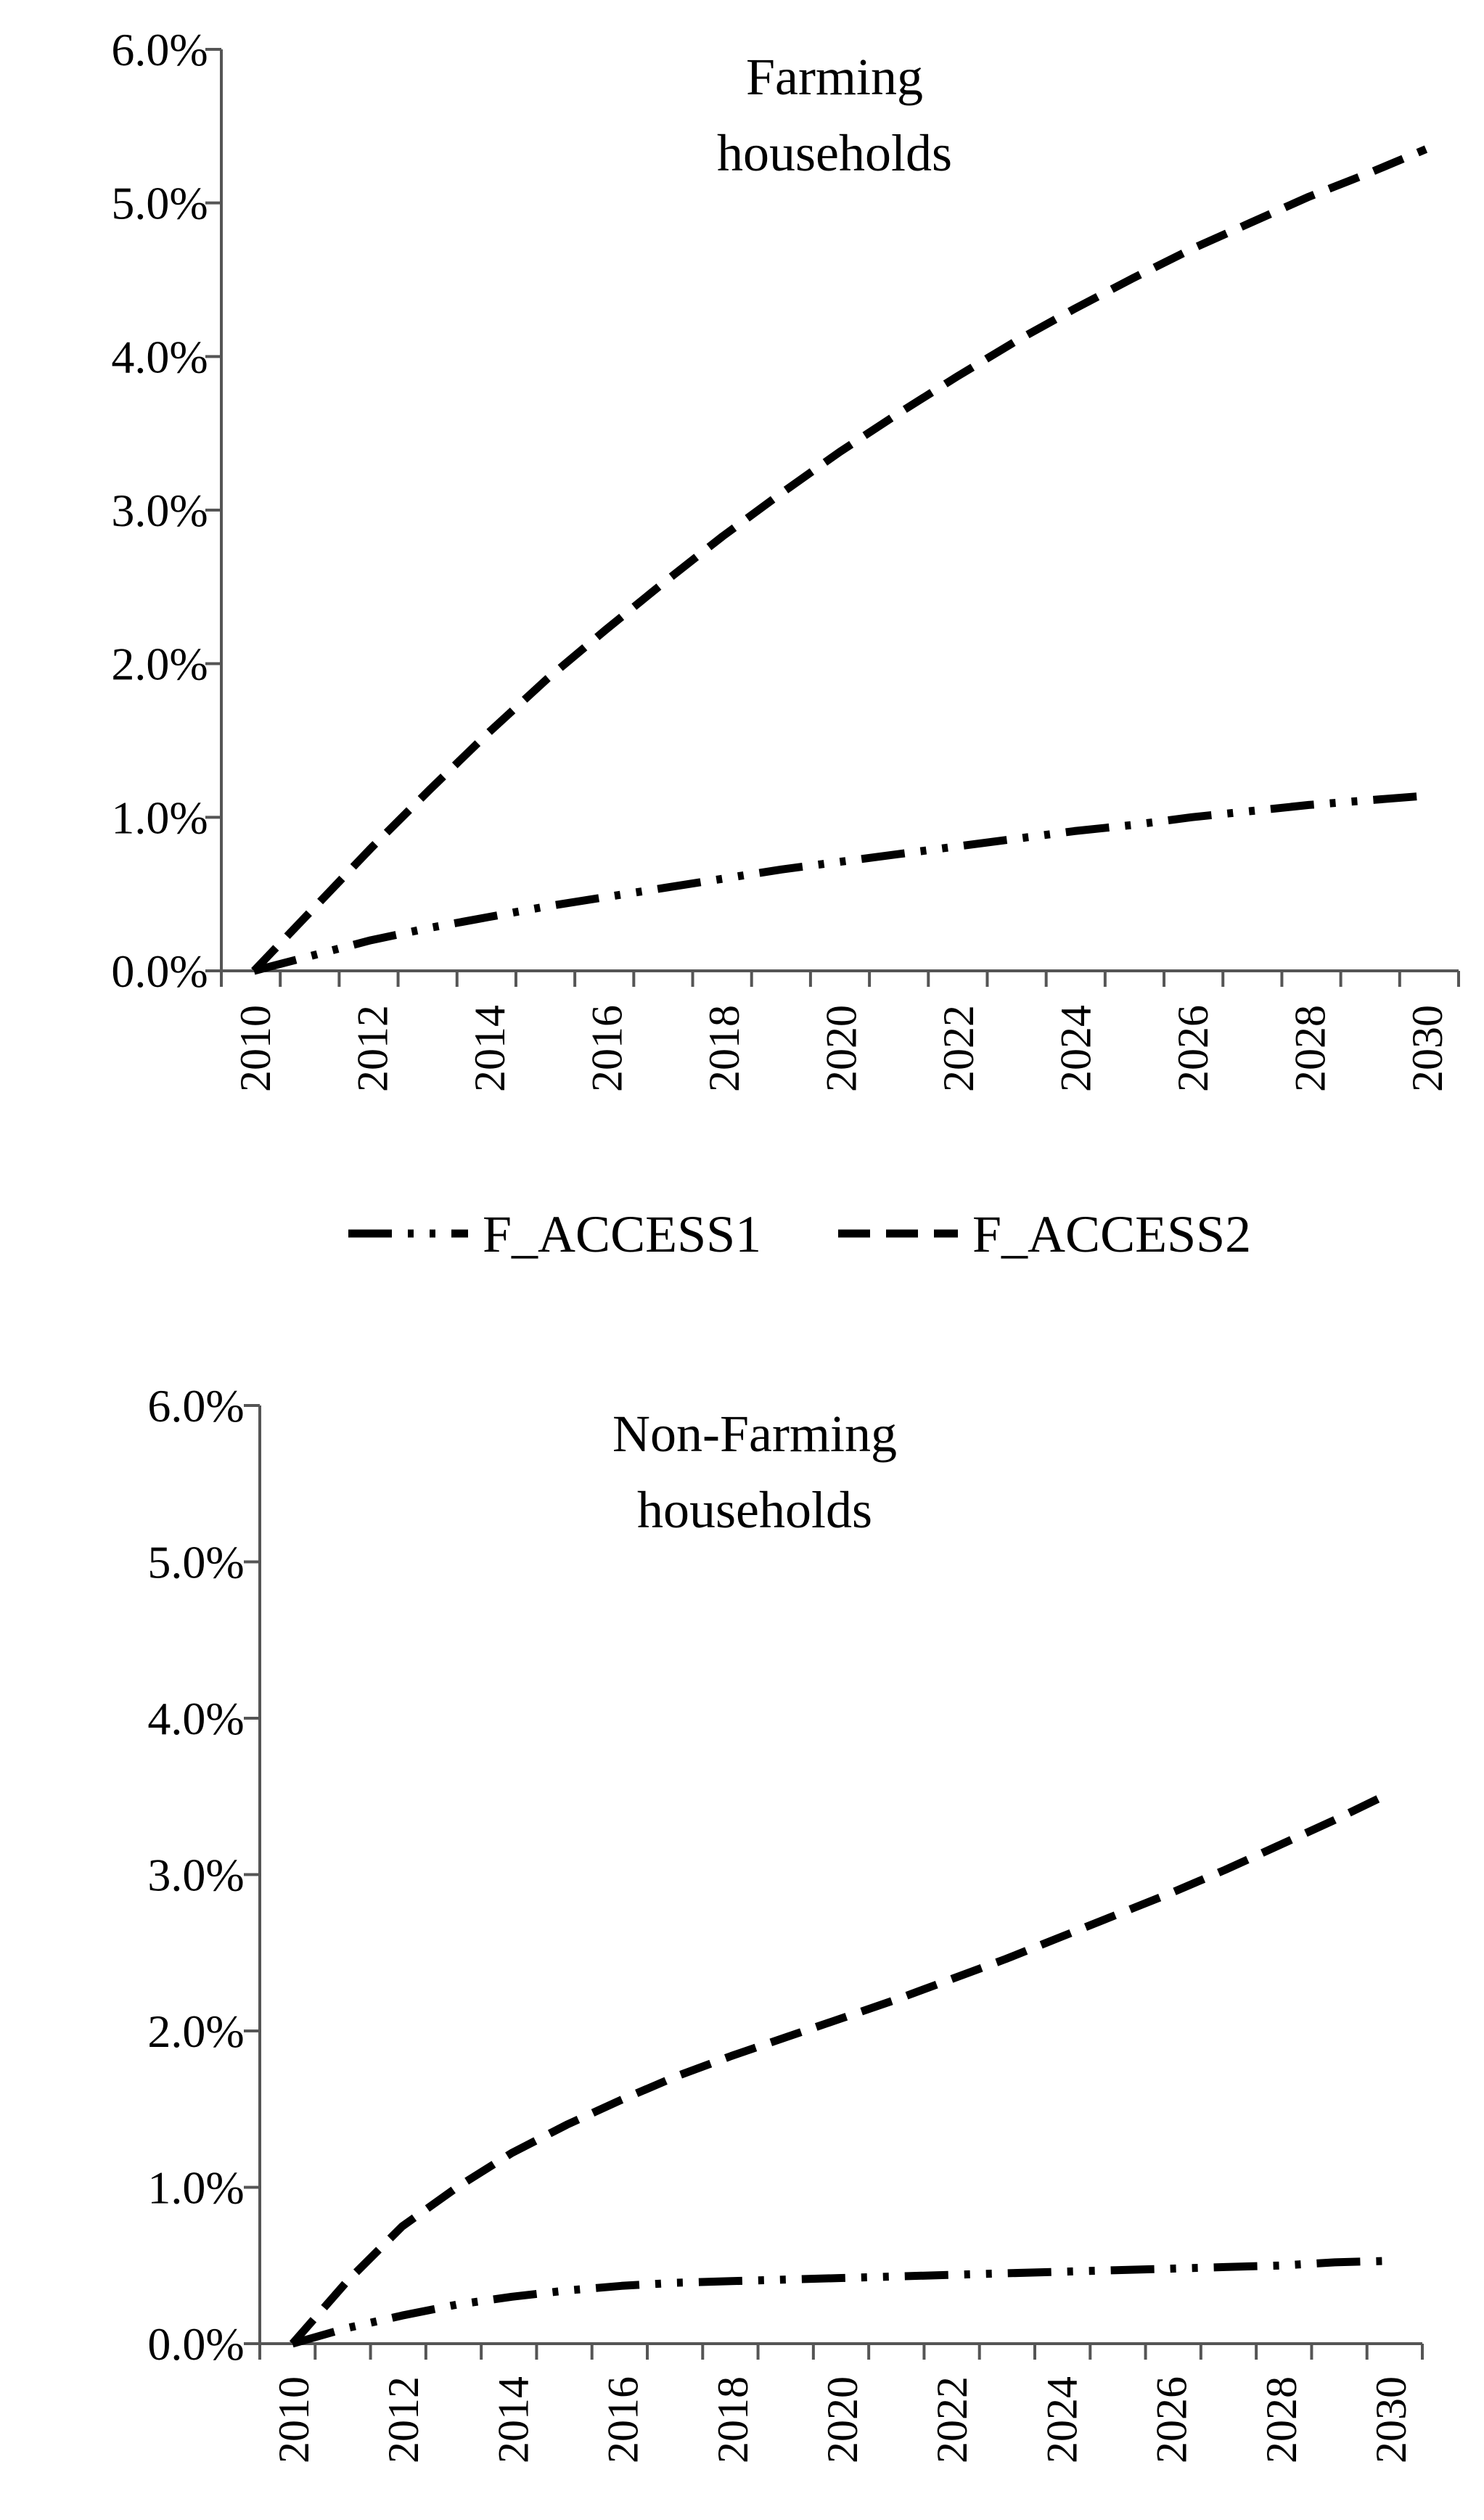 Image resolution: width=1484 pixels, height=2520 pixels. What do you see at coordinates (799, 1234) in the screenshot?
I see `legend: F_ACCESS1 F_ACCESS2` at bounding box center [799, 1234].